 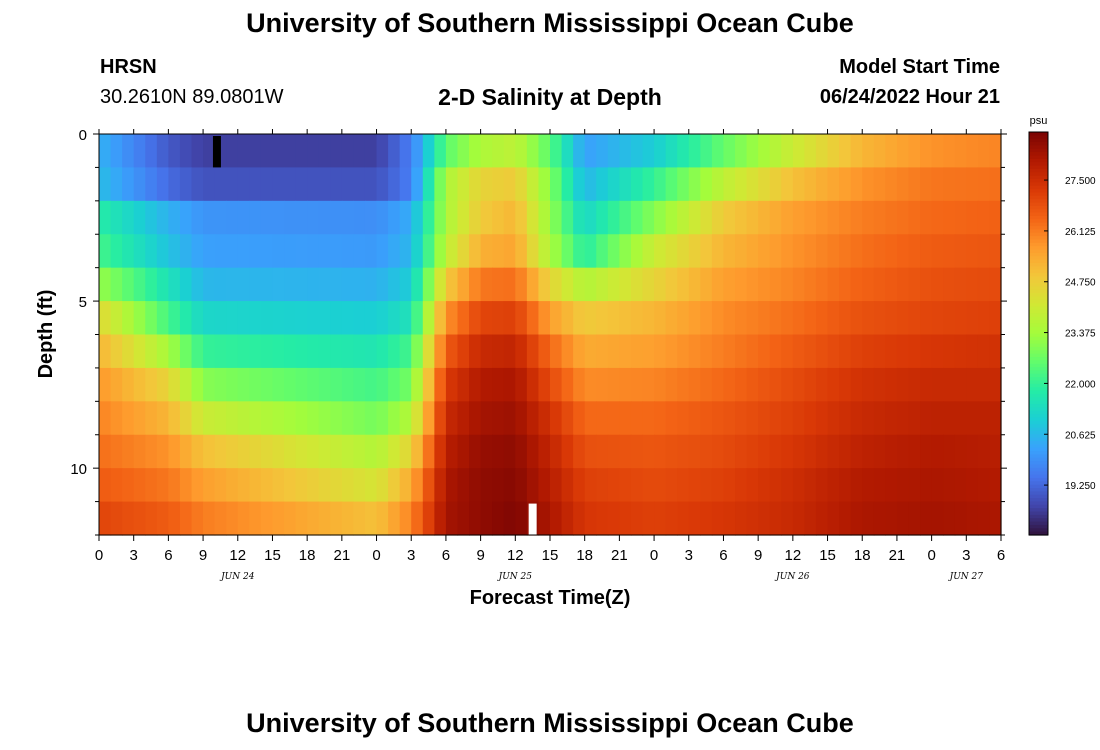 What do you see at coordinates (1039, 121) in the screenshot?
I see `colorbar-unit-label: psu` at bounding box center [1039, 121].